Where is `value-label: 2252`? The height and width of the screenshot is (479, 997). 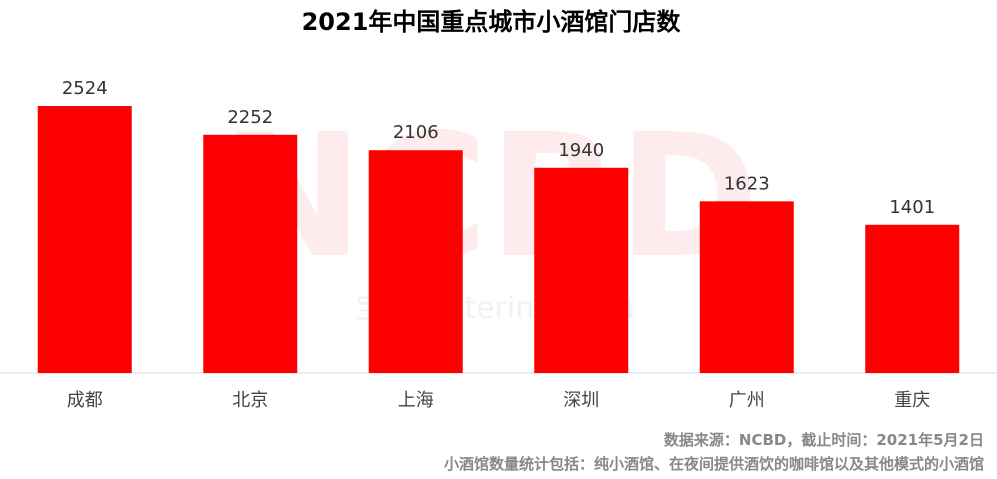 value-label: 2252 is located at coordinates (250, 117).